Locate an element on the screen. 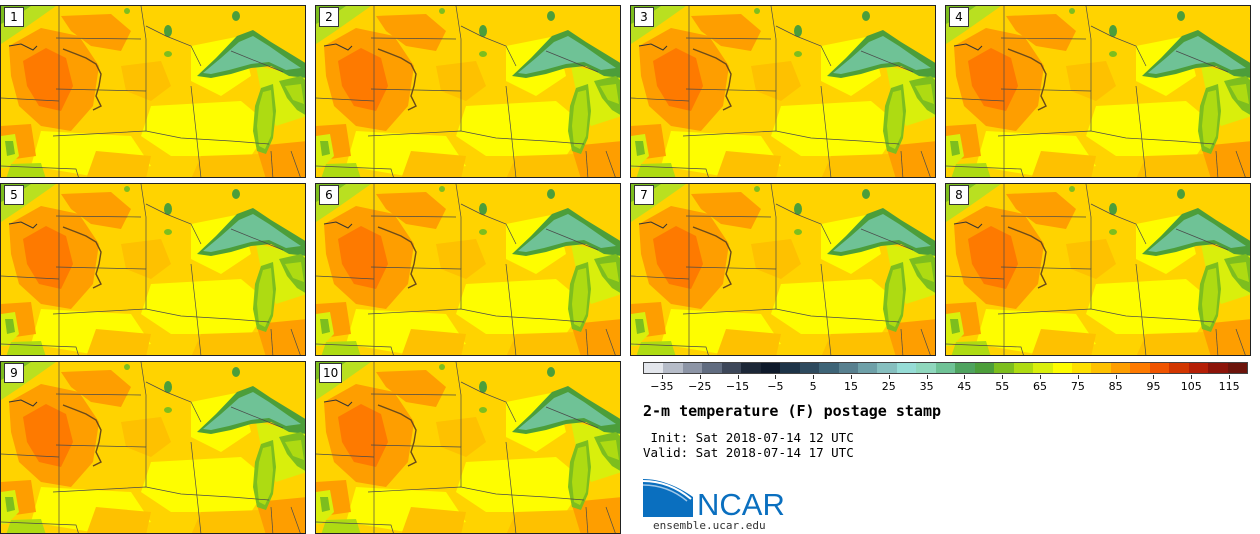  colorbar-tick-label: 95 is located at coordinates (1153, 386).